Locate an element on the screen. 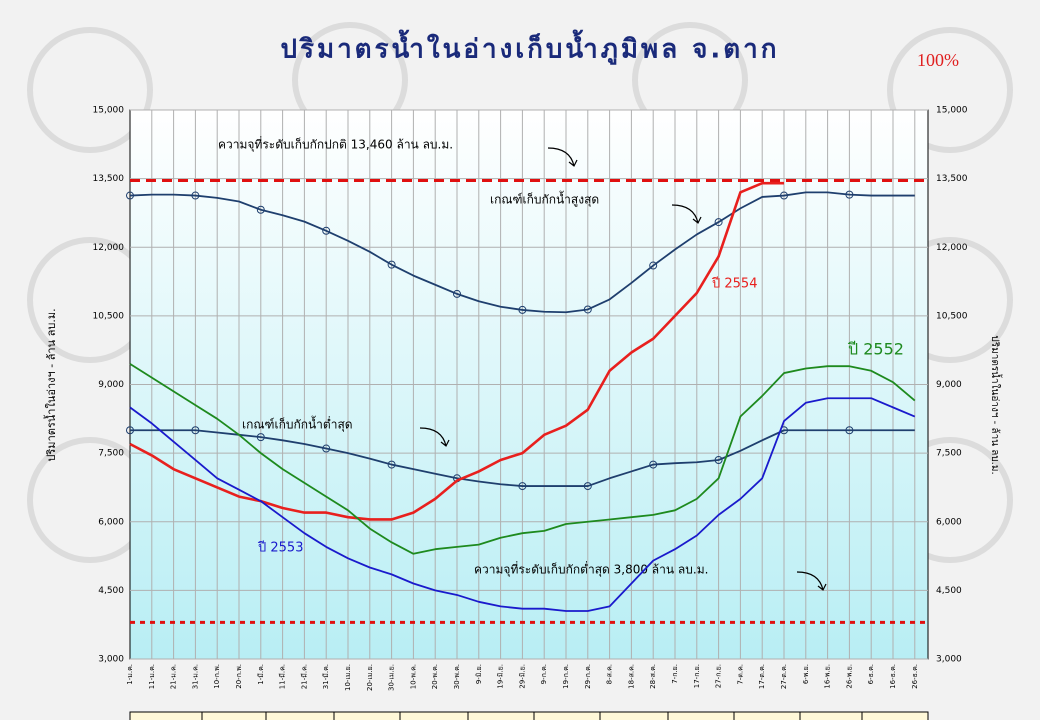  x-tick-label: 27-ก.ย. is located at coordinates (719, 676).